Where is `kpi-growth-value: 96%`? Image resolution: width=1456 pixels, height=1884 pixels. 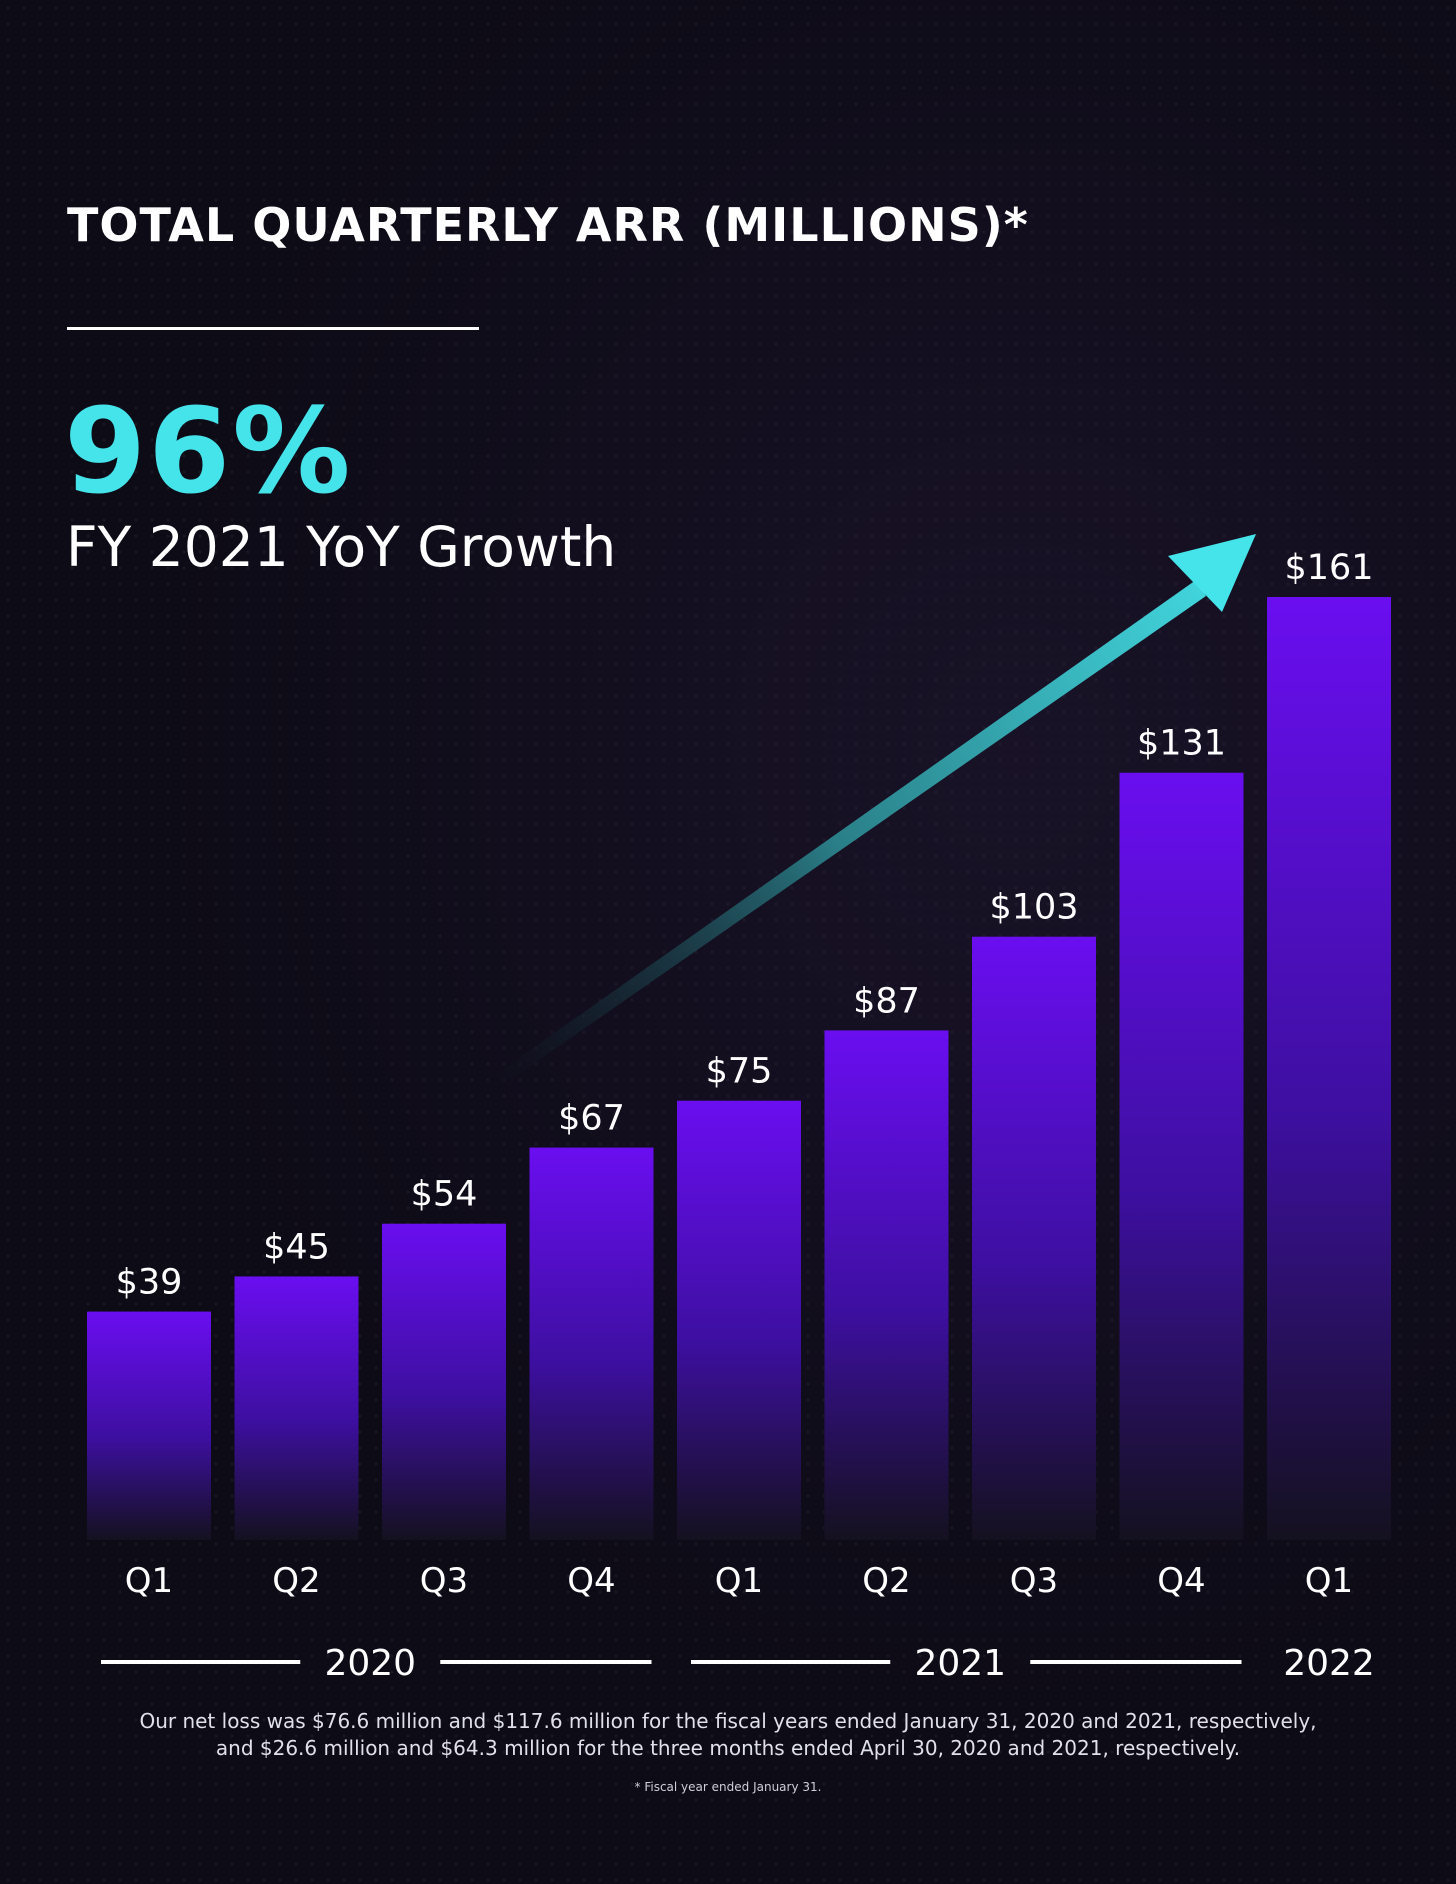 kpi-growth-value: 96% is located at coordinates (208, 451).